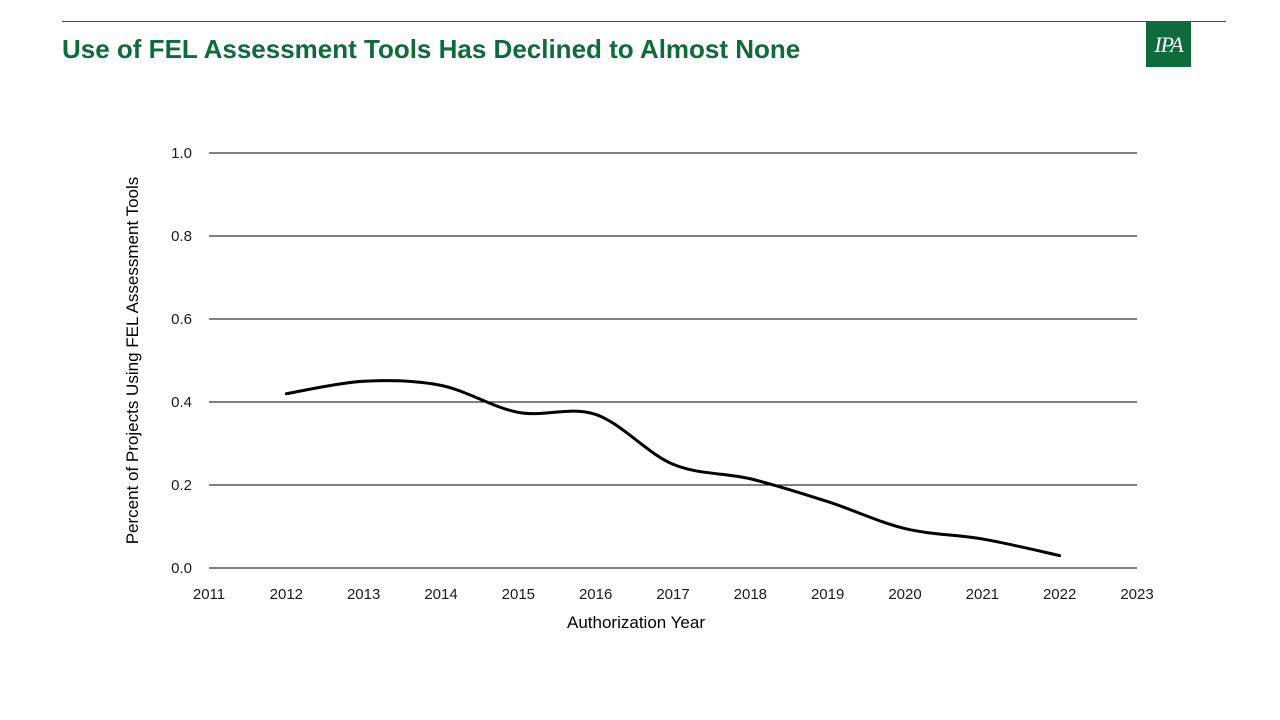 The height and width of the screenshot is (720, 1280). What do you see at coordinates (181, 402) in the screenshot?
I see `y-tick-label: 0.4` at bounding box center [181, 402].